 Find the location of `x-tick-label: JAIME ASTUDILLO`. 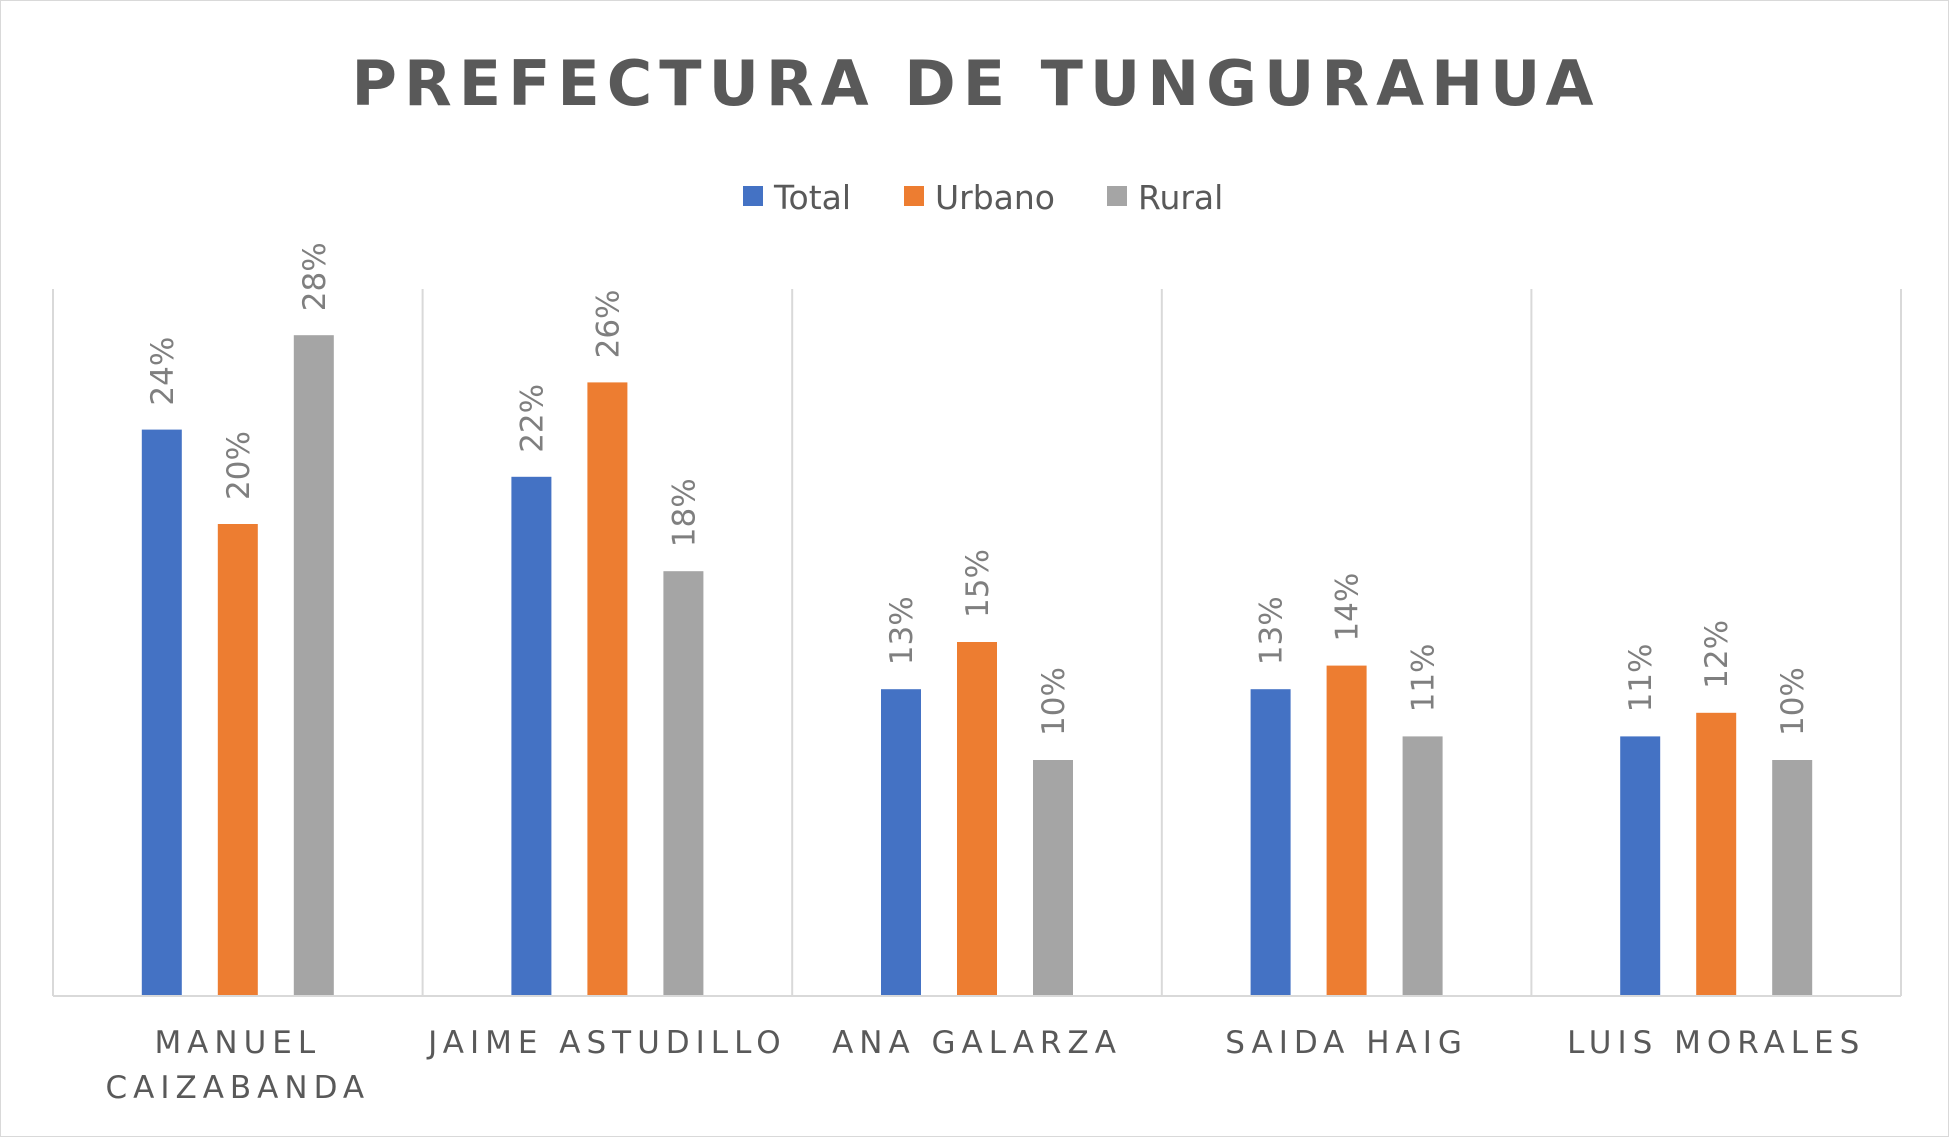

x-tick-label: JAIME ASTUDILLO is located at coordinates (606, 1043).